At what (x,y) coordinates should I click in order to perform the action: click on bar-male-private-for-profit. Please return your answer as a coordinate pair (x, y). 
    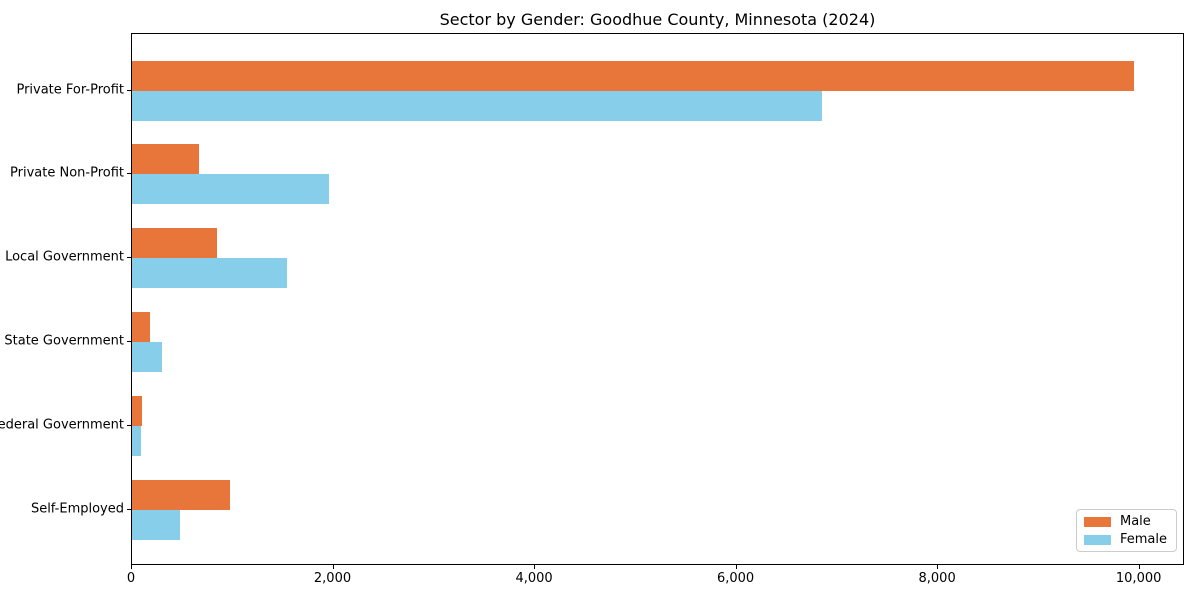
    Looking at the image, I should click on (633, 75).